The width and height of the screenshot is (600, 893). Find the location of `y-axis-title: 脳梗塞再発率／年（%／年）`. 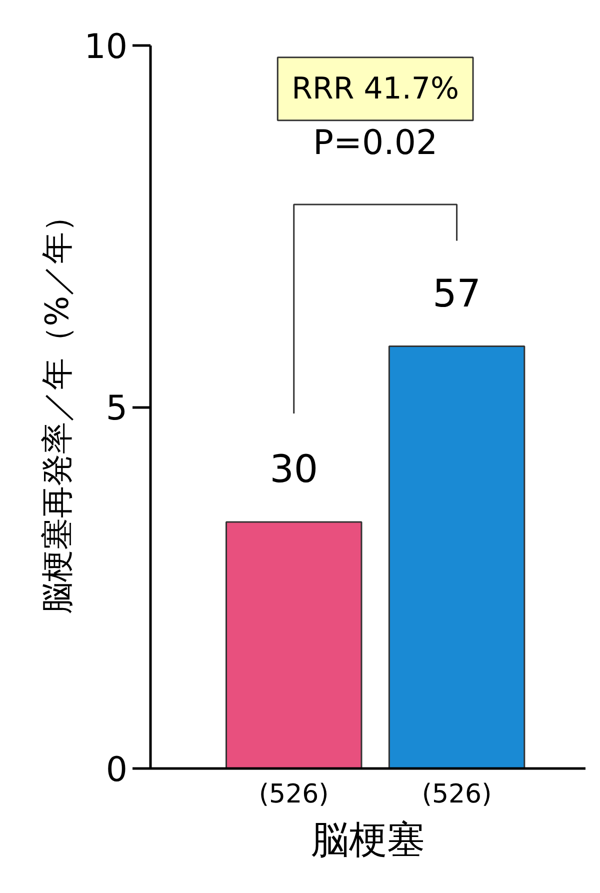

y-axis-title: 脳梗塞再発率／年（%／年） is located at coordinates (57, 407).